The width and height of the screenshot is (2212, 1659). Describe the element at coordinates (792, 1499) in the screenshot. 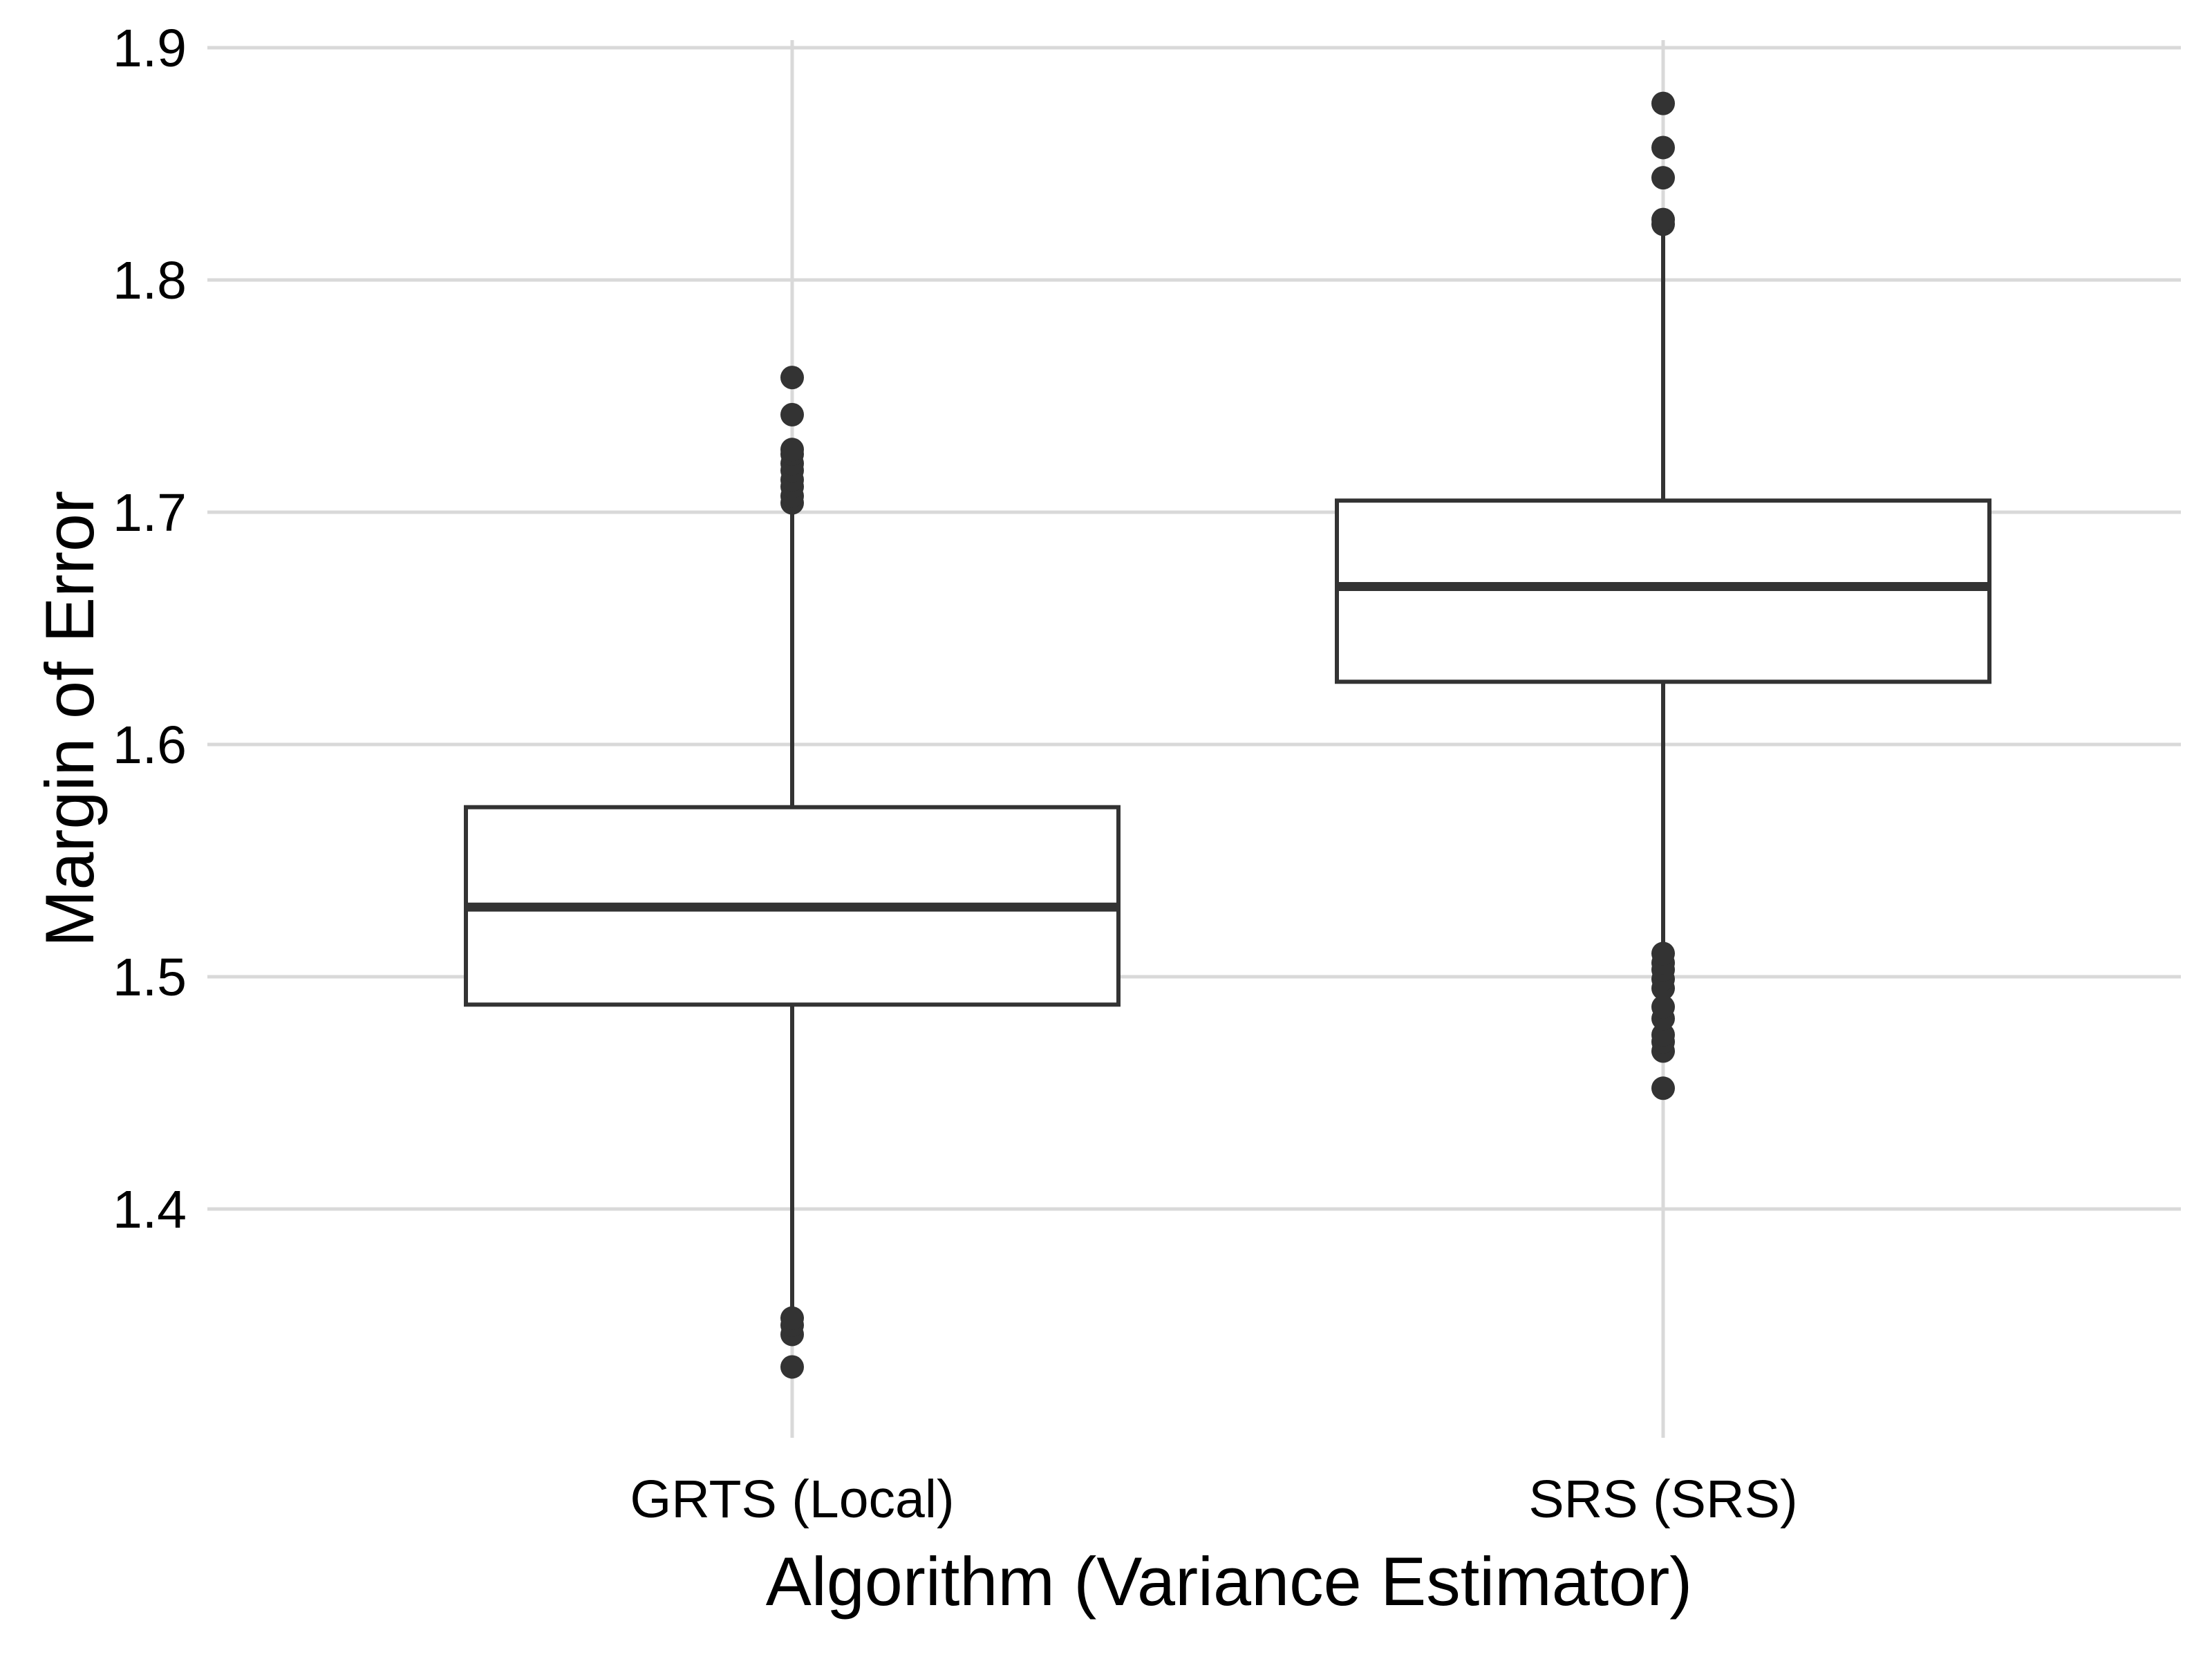

I see `x-tick-label: GRTS (Local)` at that location.